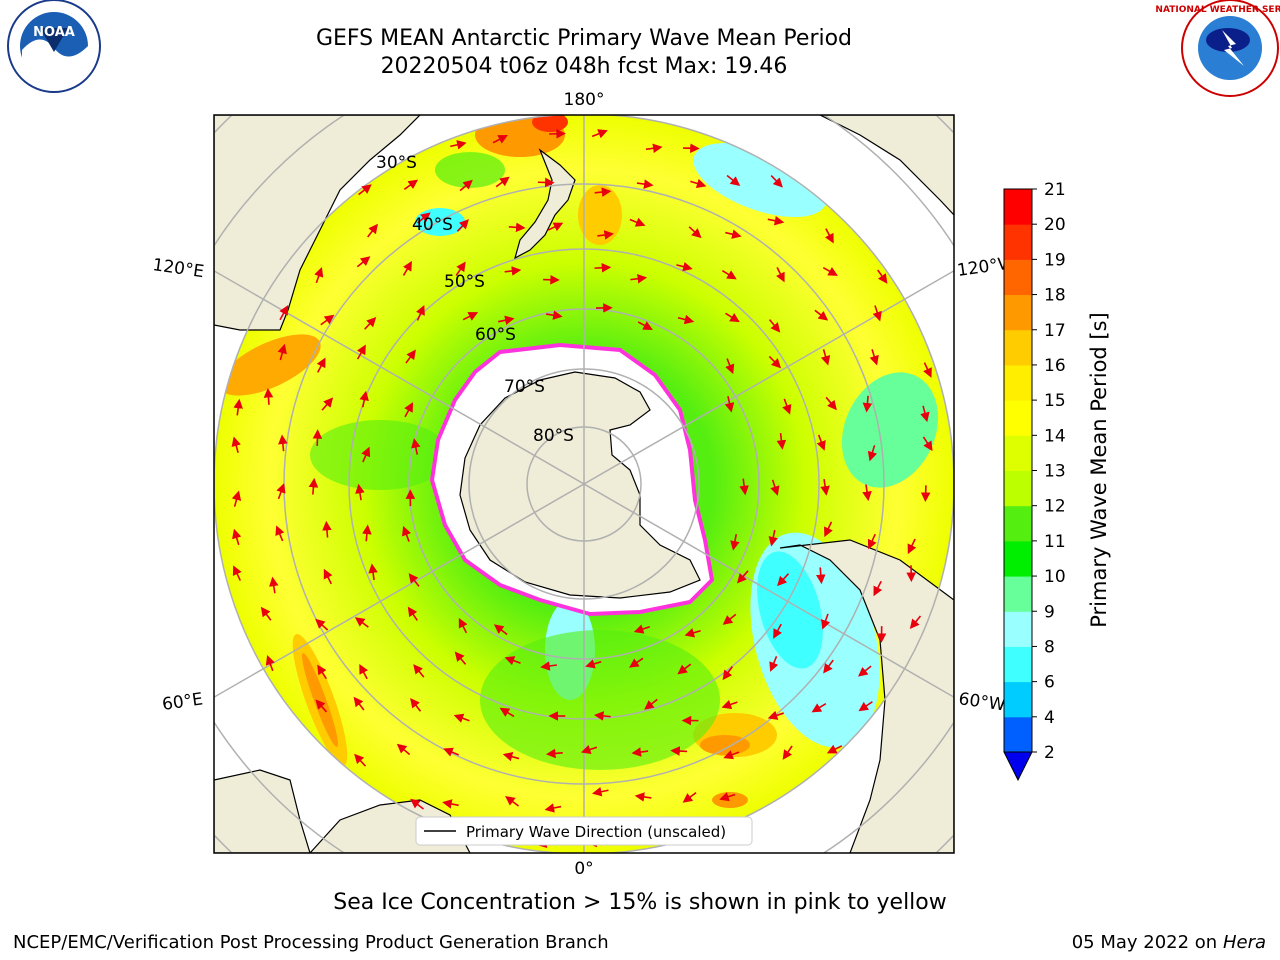 This screenshot has width=1280, height=960. I want to click on colorbar-tick-label: 10, so click(1055, 577).